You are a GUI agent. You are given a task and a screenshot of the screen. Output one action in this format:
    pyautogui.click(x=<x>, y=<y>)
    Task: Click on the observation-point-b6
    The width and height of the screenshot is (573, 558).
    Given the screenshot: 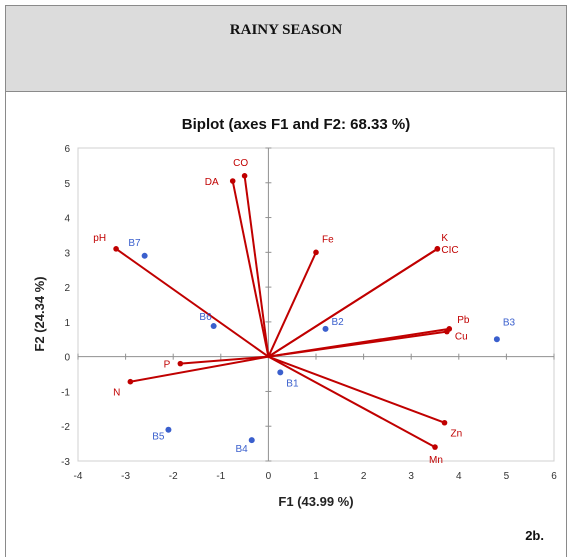 What is the action you would take?
    pyautogui.click(x=213, y=326)
    